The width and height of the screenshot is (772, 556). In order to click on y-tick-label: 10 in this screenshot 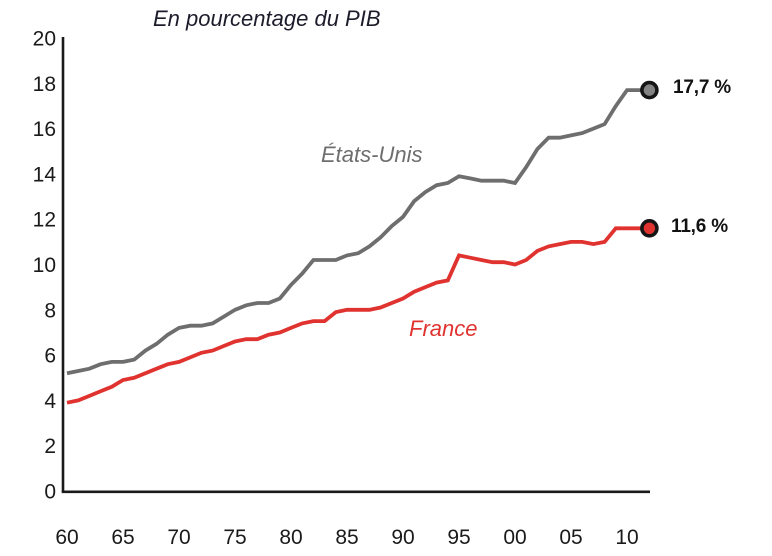, I will do `click(44, 265)`.